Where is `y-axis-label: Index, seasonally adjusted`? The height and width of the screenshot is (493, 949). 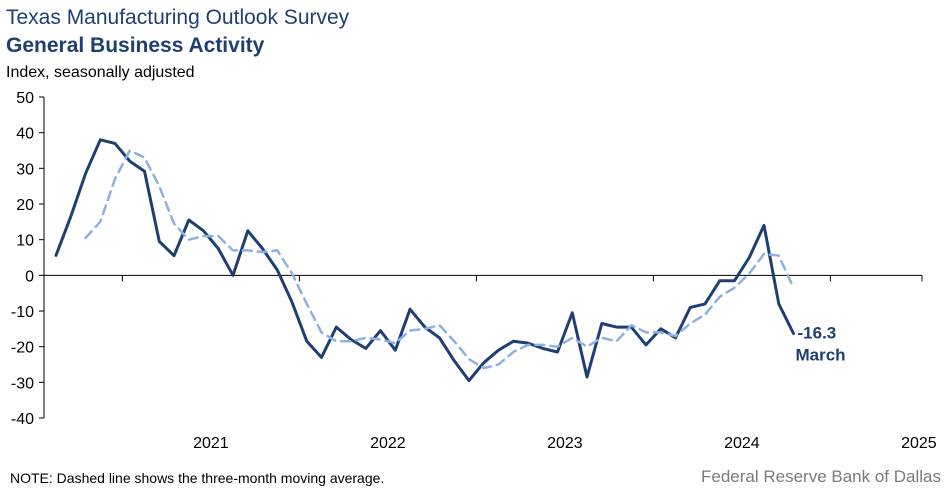
y-axis-label: Index, seasonally adjusted is located at coordinates (100, 72).